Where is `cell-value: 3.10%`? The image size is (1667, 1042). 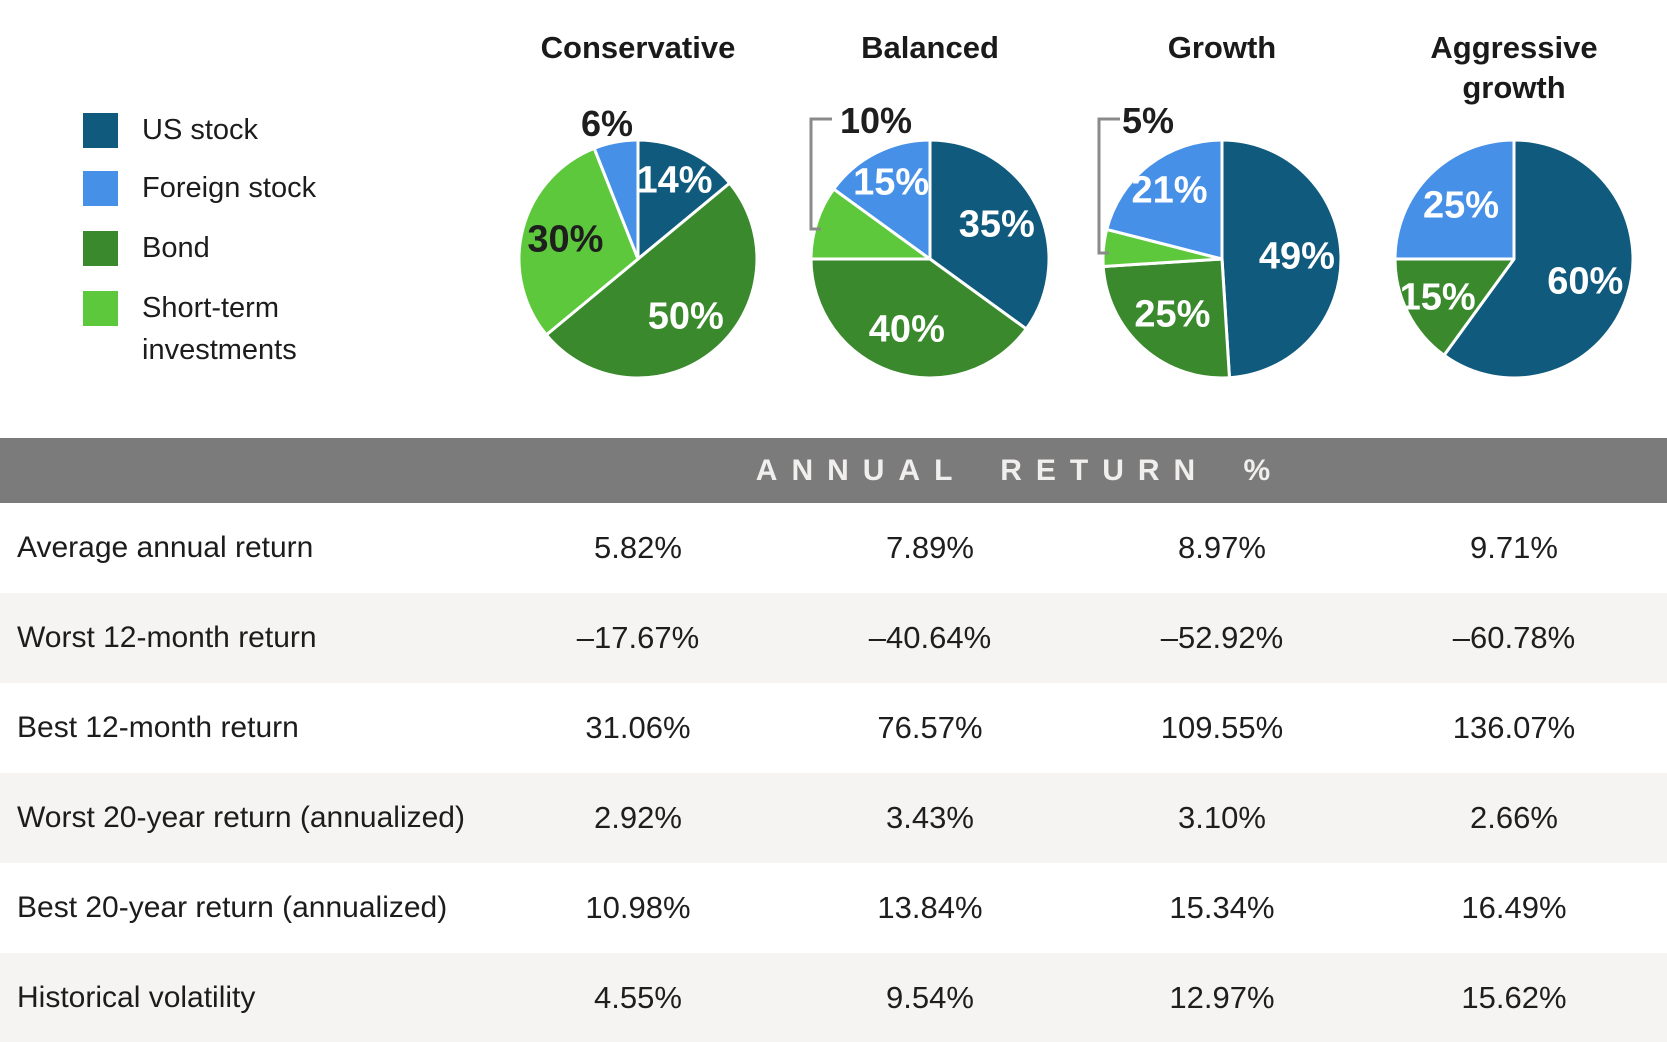 cell-value: 3.10% is located at coordinates (1222, 817).